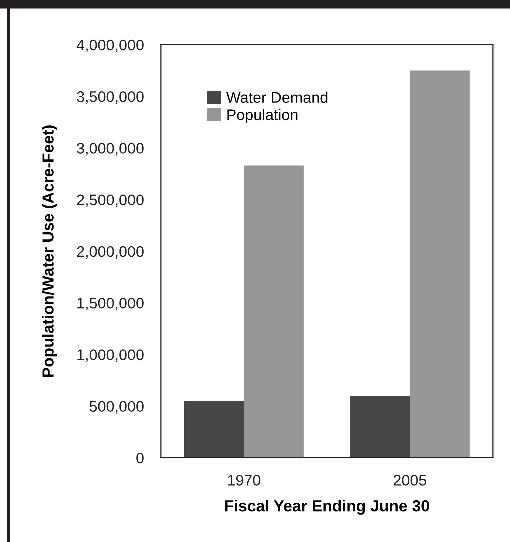 The width and height of the screenshot is (510, 542). I want to click on x-tick-label: 1970, so click(244, 480).